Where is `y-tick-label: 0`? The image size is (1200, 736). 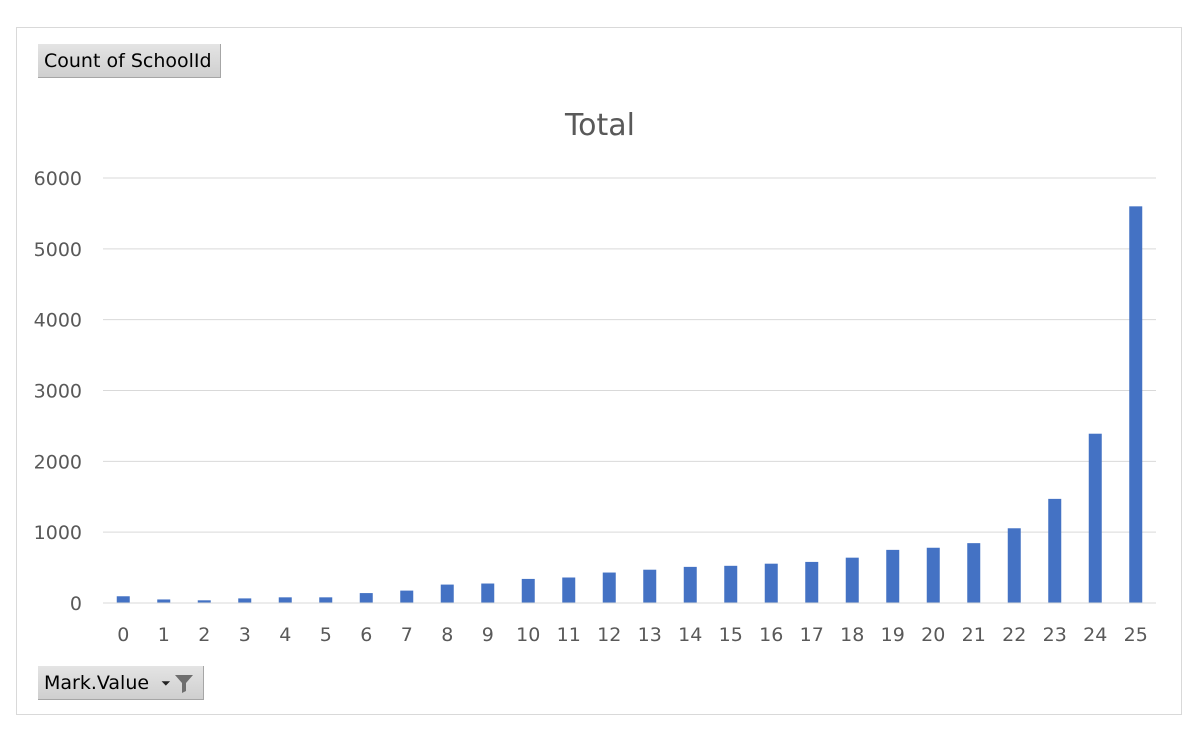 y-tick-label: 0 is located at coordinates (76, 604).